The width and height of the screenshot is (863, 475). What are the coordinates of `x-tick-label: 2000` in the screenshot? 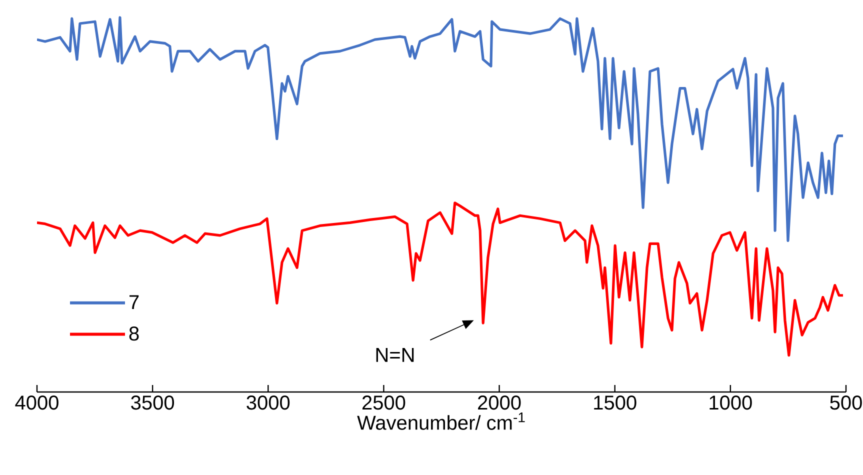 It's located at (499, 403).